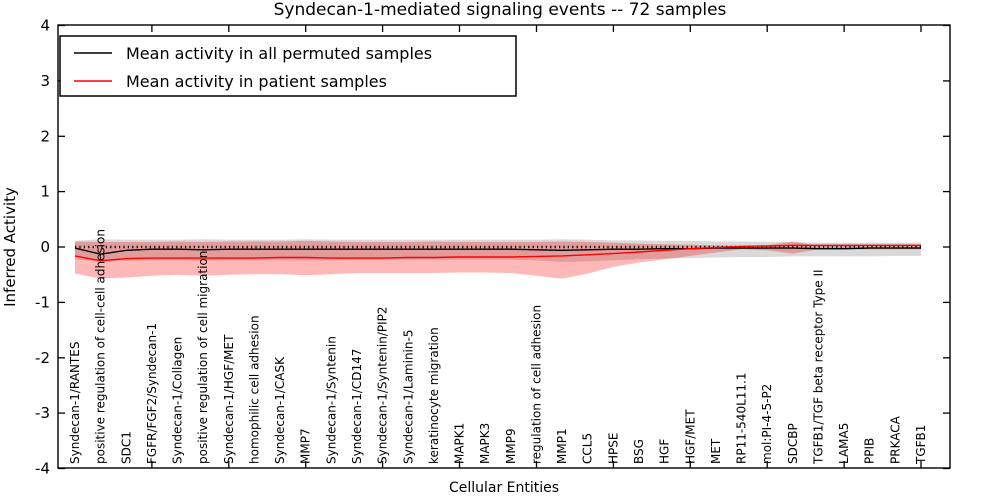 The width and height of the screenshot is (1000, 504). Describe the element at coordinates (639, 451) in the screenshot. I see `category-label: BSG` at that location.